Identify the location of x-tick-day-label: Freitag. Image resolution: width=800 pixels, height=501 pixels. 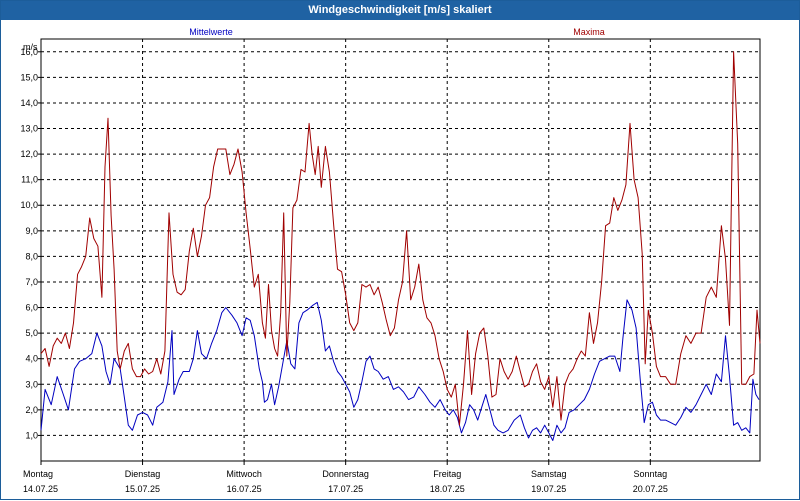
(447, 474).